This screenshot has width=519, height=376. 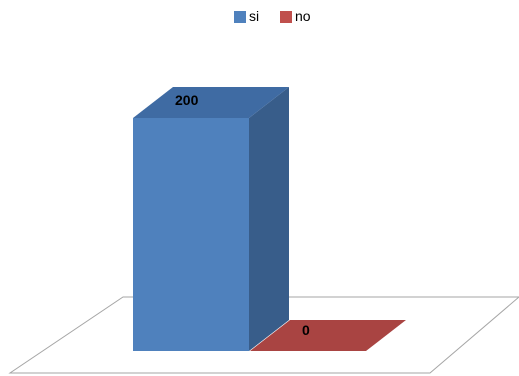 What do you see at coordinates (272, 16) in the screenshot?
I see `legend: si no` at bounding box center [272, 16].